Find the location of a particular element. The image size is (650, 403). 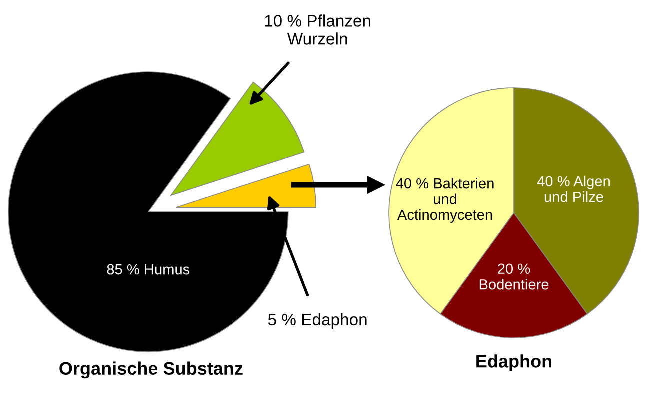

data-label: 10 % Pflanzen Wurzeln is located at coordinates (317, 29).